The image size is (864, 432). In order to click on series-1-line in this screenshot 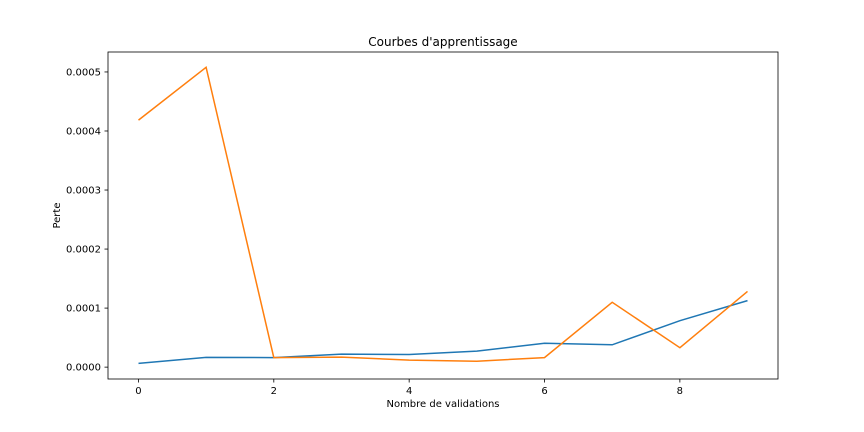, I will do `click(443, 332)`.